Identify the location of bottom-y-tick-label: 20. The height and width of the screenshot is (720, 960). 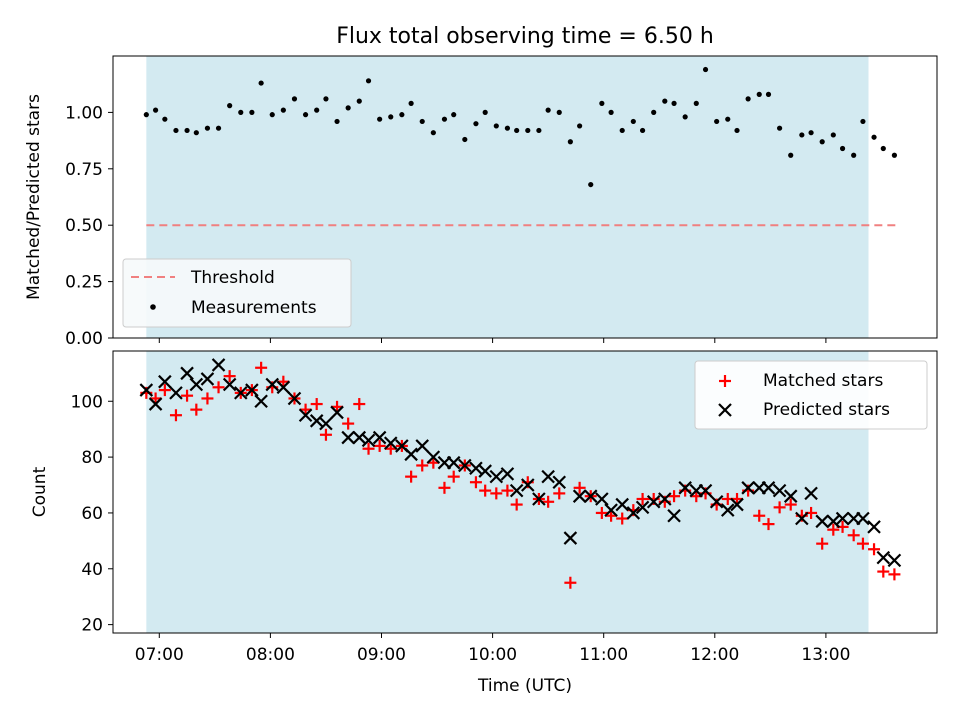
(92, 626).